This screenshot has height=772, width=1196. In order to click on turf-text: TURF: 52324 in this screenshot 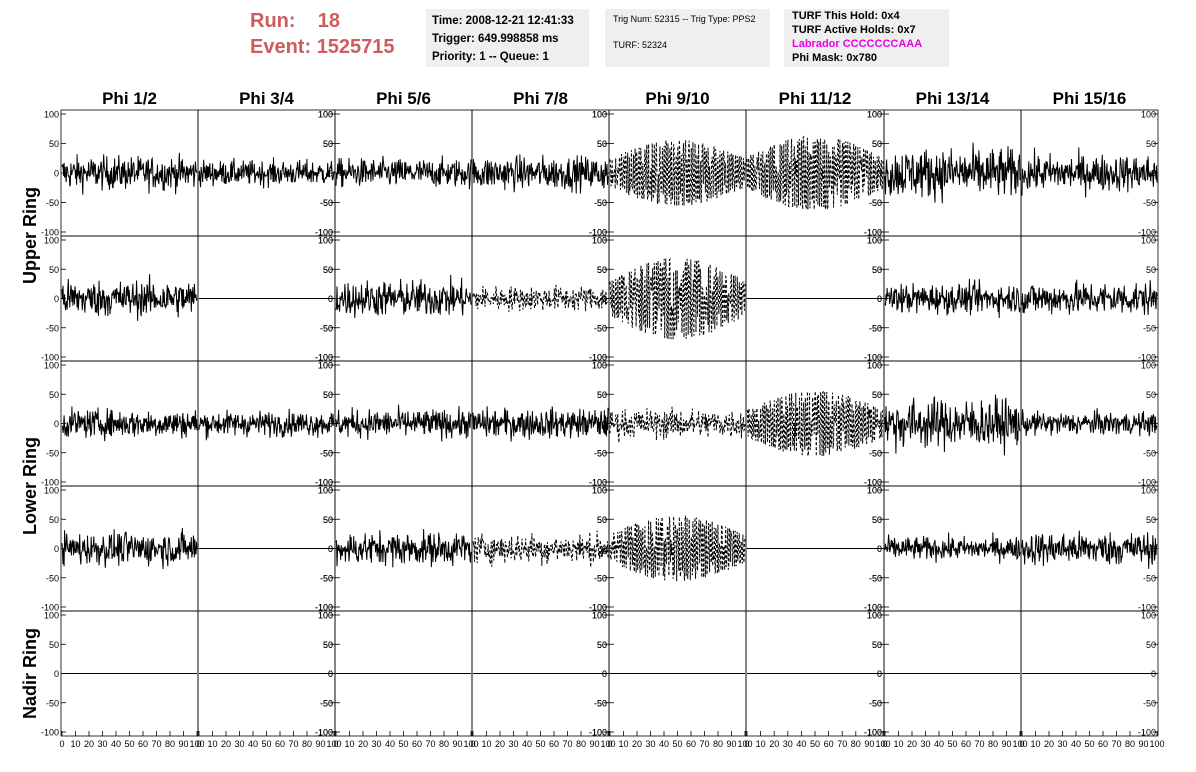, I will do `click(640, 45)`.